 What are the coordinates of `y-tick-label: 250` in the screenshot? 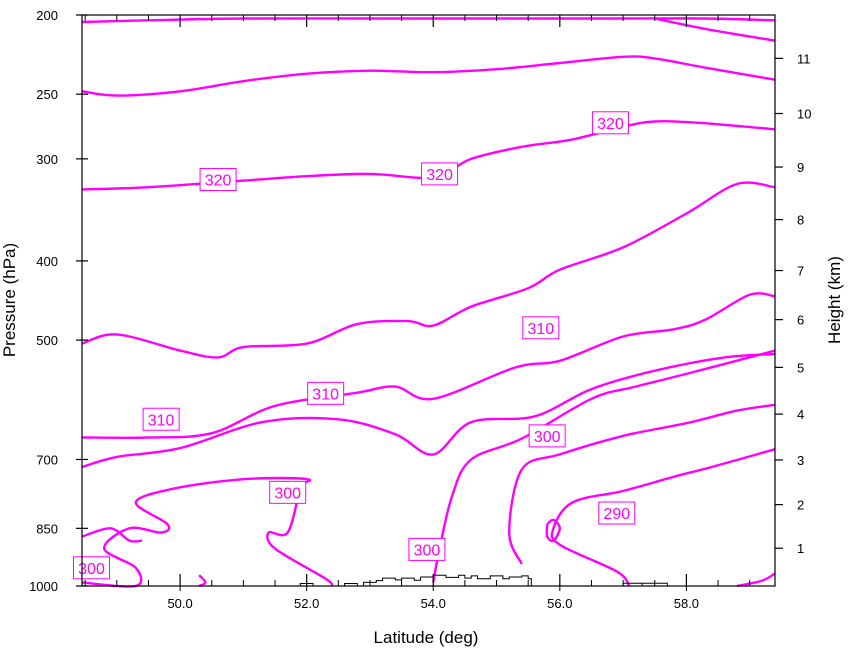 It's located at (47, 94).